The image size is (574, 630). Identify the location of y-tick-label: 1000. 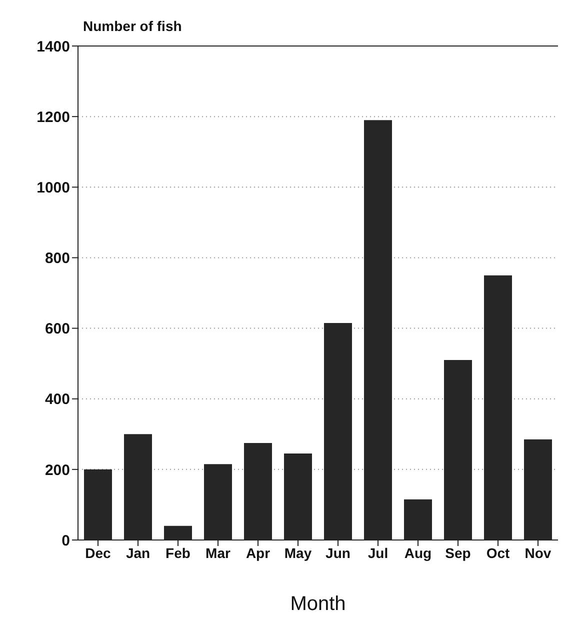
(53, 187).